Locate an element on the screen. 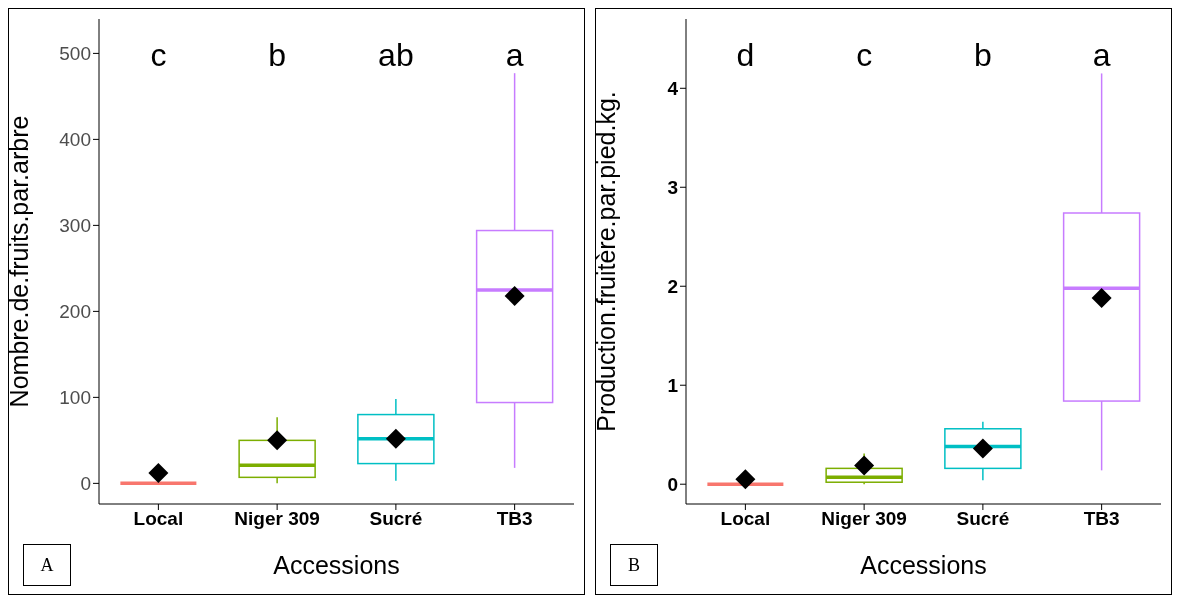 The height and width of the screenshot is (599, 1190). annotation: d is located at coordinates (745, 55).